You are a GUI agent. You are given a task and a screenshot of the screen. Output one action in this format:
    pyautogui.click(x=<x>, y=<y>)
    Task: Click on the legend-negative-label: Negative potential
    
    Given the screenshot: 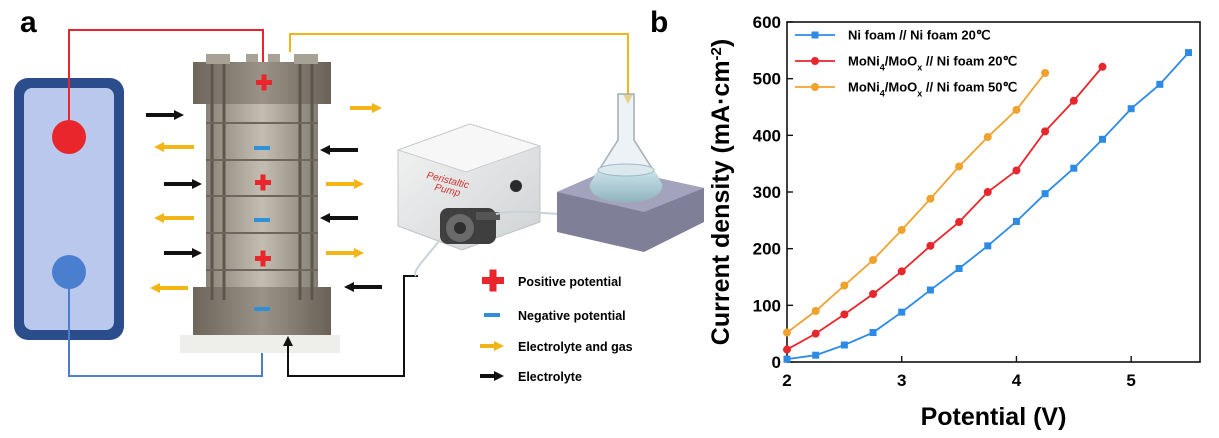 What is the action you would take?
    pyautogui.click(x=572, y=316)
    